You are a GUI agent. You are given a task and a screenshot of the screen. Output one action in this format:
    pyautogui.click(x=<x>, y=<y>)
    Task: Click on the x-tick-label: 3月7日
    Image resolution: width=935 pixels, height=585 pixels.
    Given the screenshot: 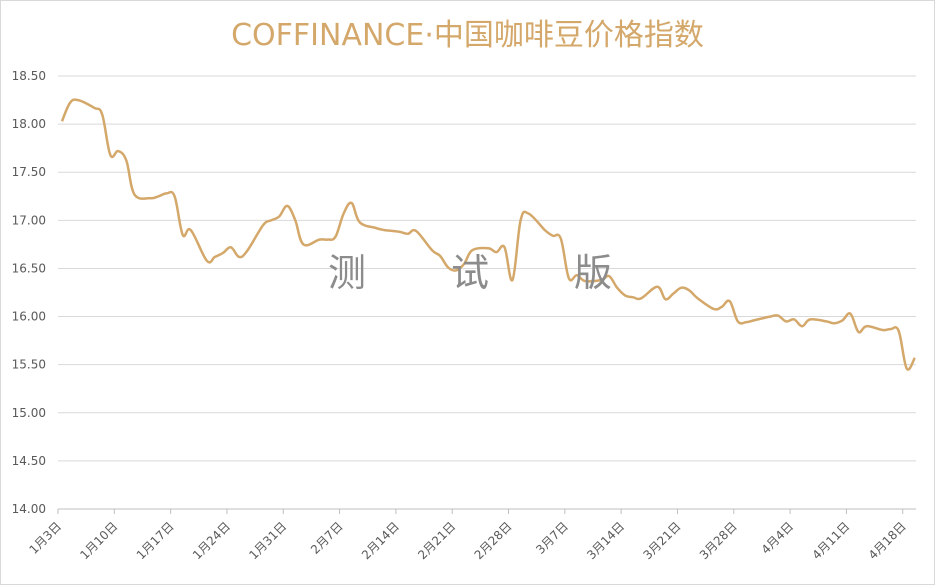 What is the action you would take?
    pyautogui.click(x=552, y=538)
    